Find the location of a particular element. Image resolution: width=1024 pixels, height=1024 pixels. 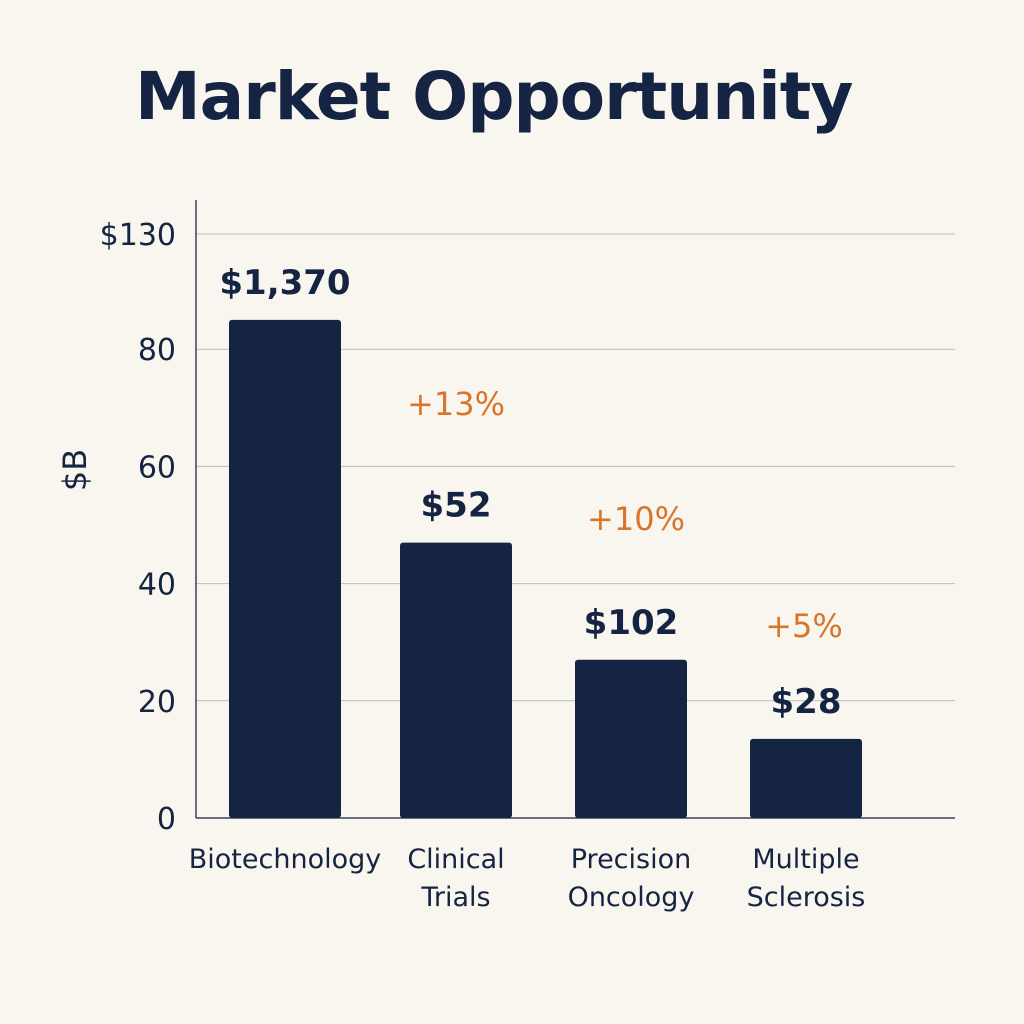

growth-label-0: +13% is located at coordinates (456, 404).